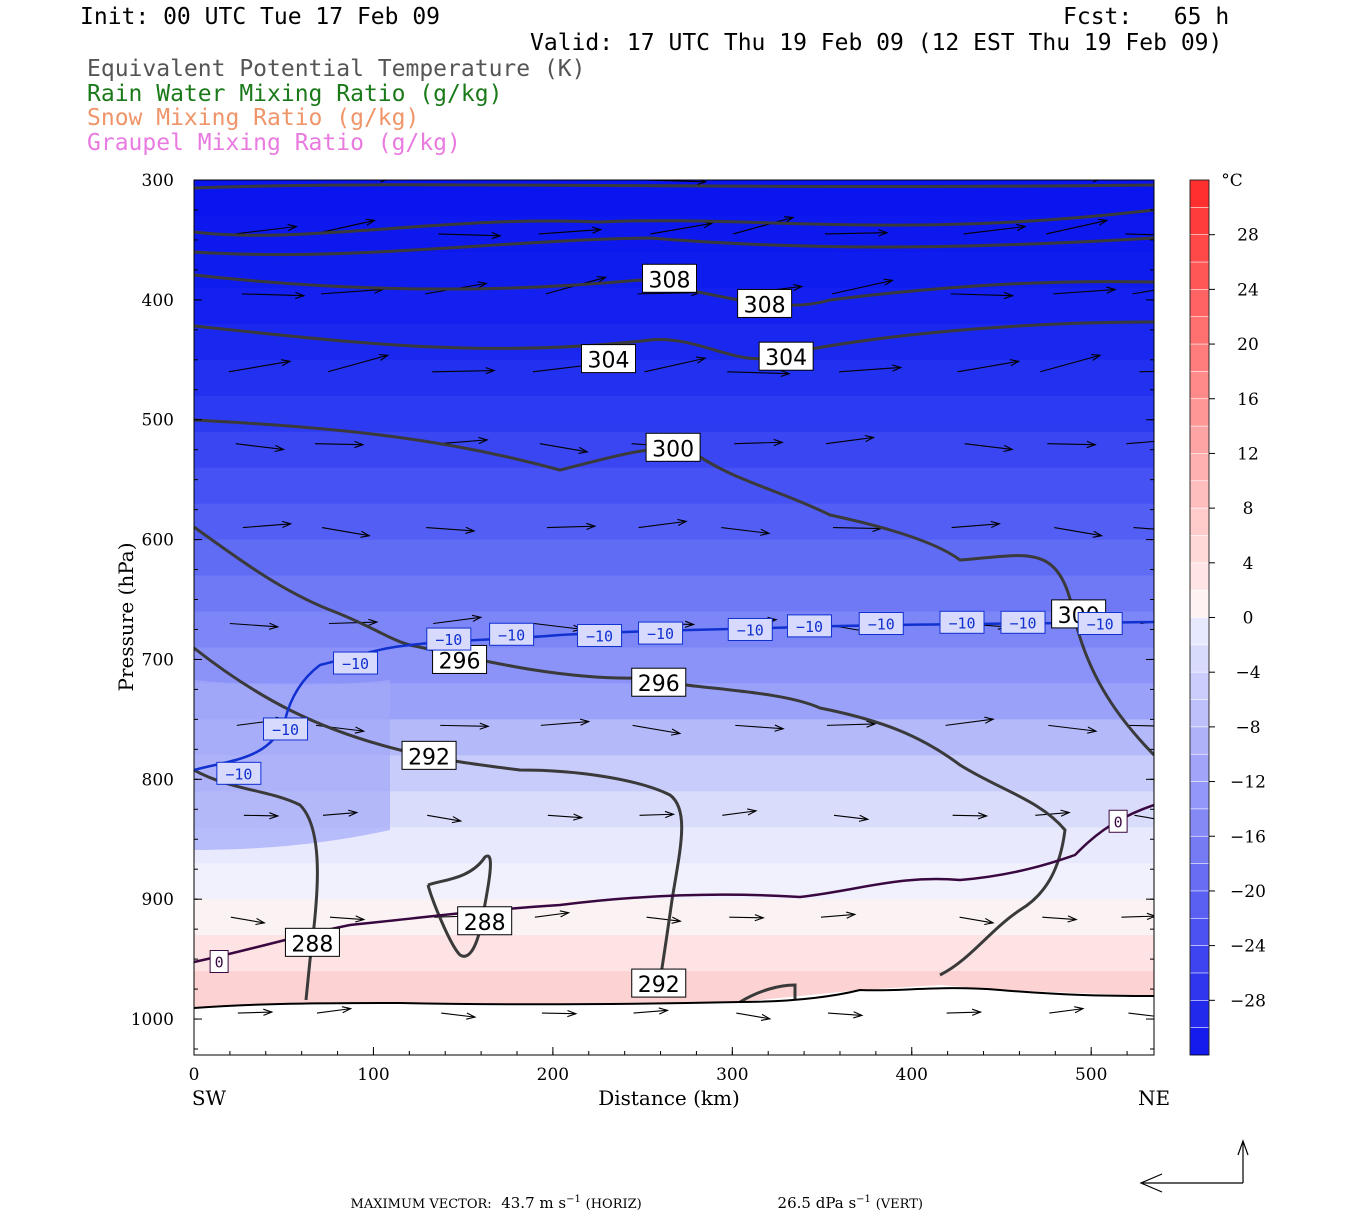  What do you see at coordinates (194, 1075) in the screenshot?
I see `x-tick-label: 0` at bounding box center [194, 1075].